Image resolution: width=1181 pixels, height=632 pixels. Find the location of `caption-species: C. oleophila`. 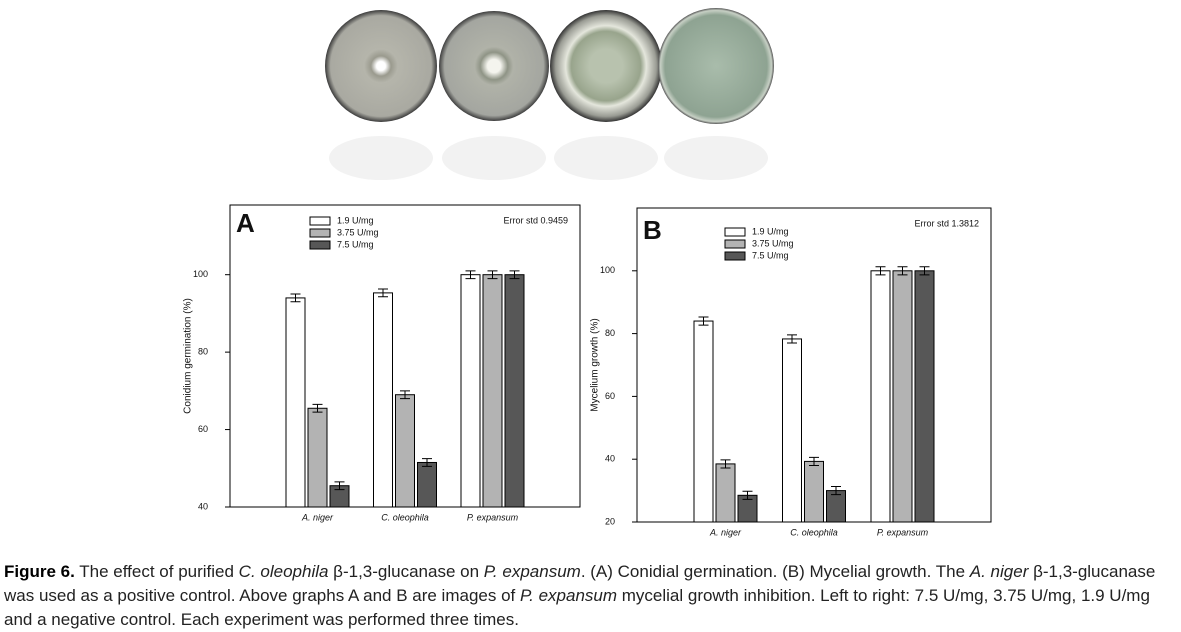

caption-species: C. oleophila is located at coordinates (283, 571).